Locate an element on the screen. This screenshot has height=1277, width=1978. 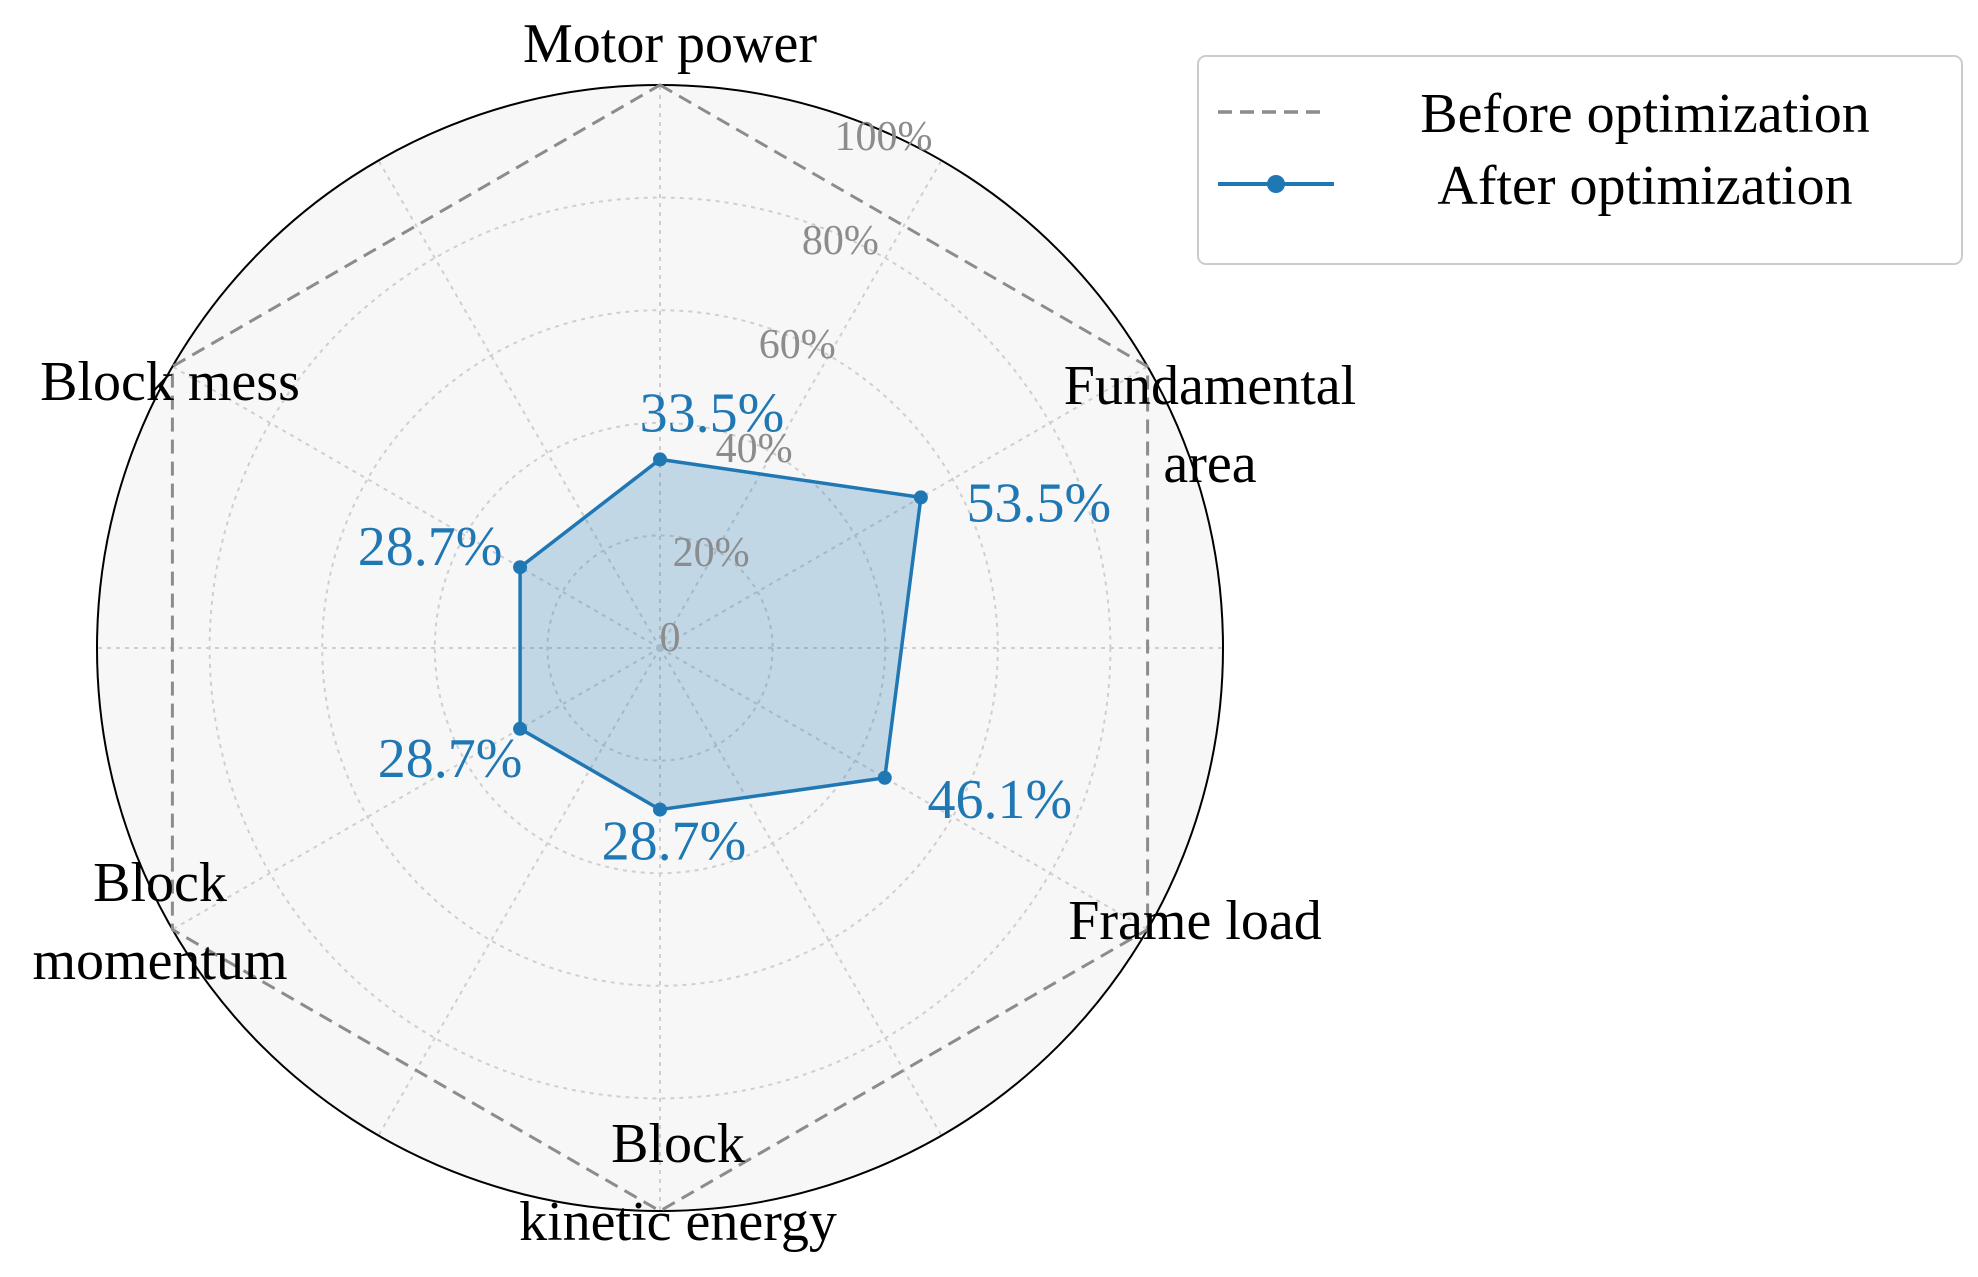
series-area-after is located at coordinates (720, 634).